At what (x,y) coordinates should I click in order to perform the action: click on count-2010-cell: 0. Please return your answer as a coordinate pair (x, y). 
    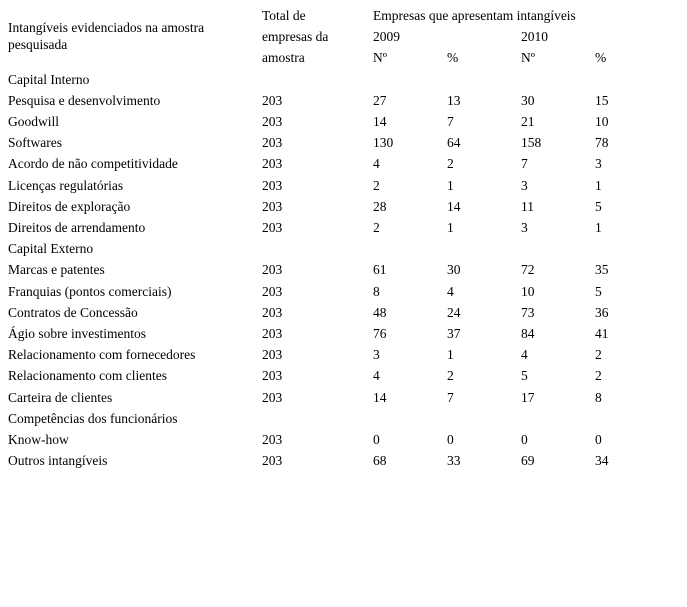
    Looking at the image, I should click on (524, 440).